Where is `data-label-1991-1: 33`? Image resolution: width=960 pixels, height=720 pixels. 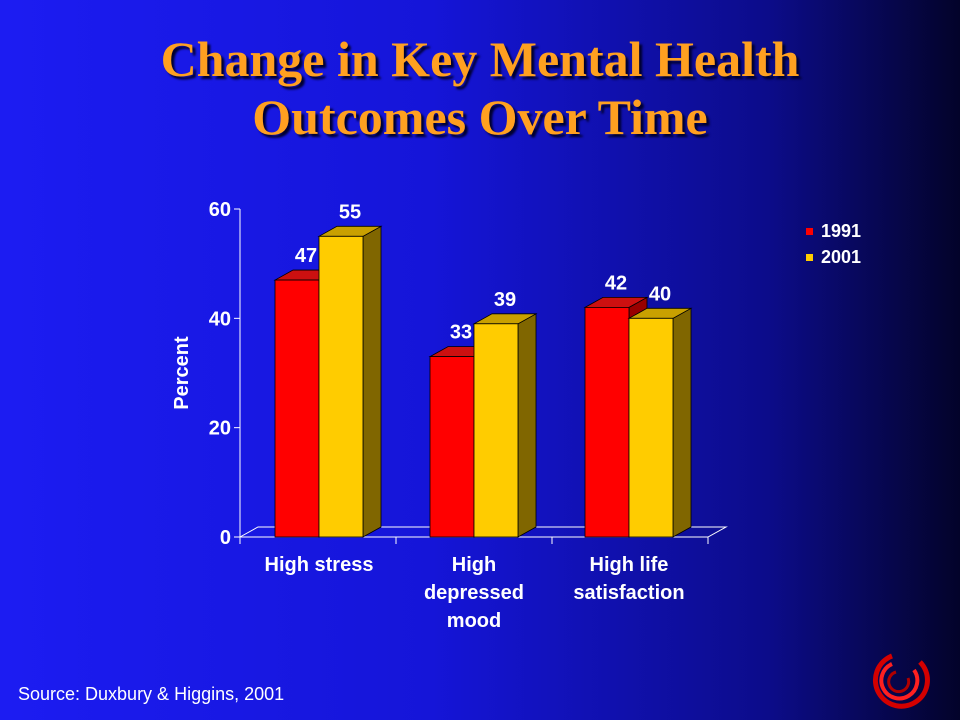
data-label-1991-1: 33 is located at coordinates (461, 333).